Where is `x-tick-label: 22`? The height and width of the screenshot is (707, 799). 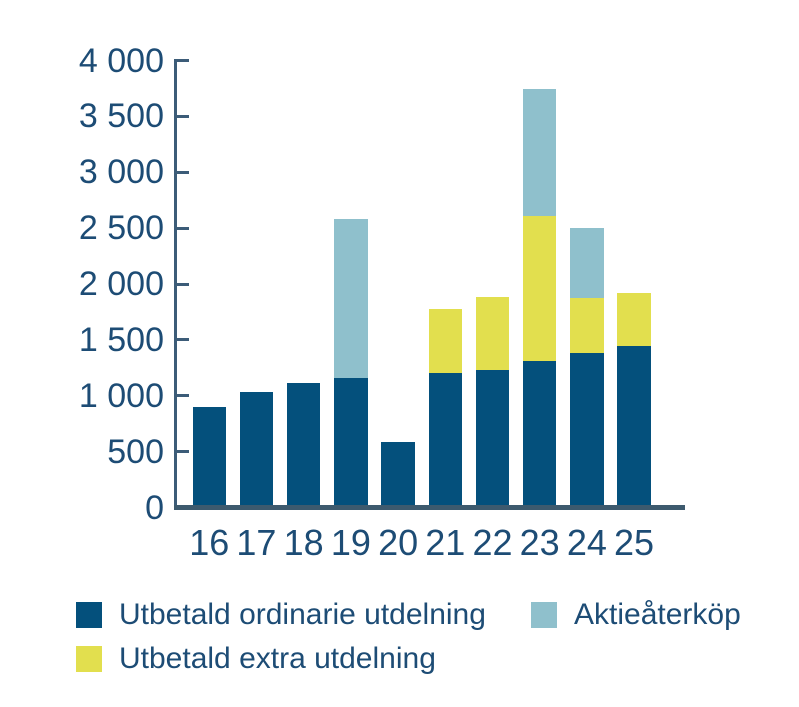 x-tick-label: 22 is located at coordinates (492, 542).